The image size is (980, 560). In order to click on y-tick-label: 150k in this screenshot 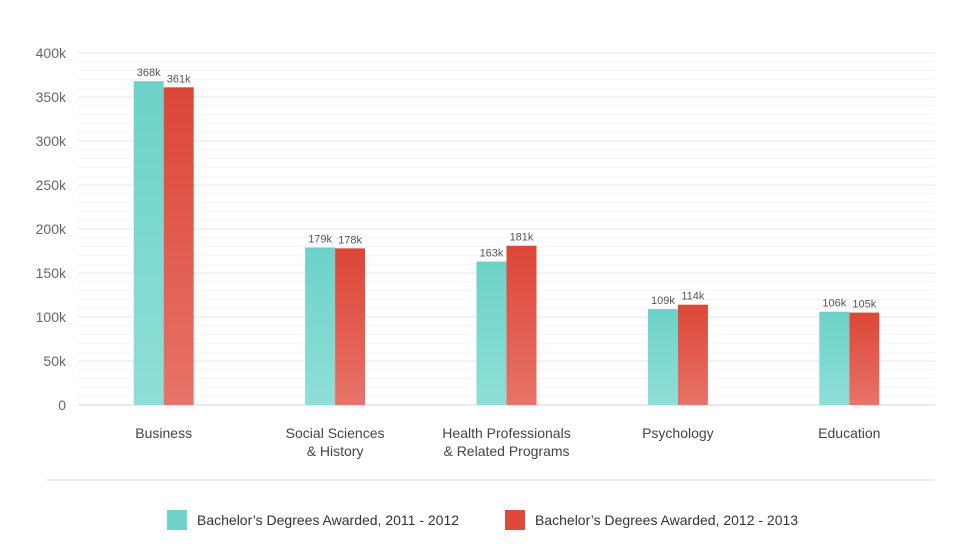, I will do `click(51, 273)`.